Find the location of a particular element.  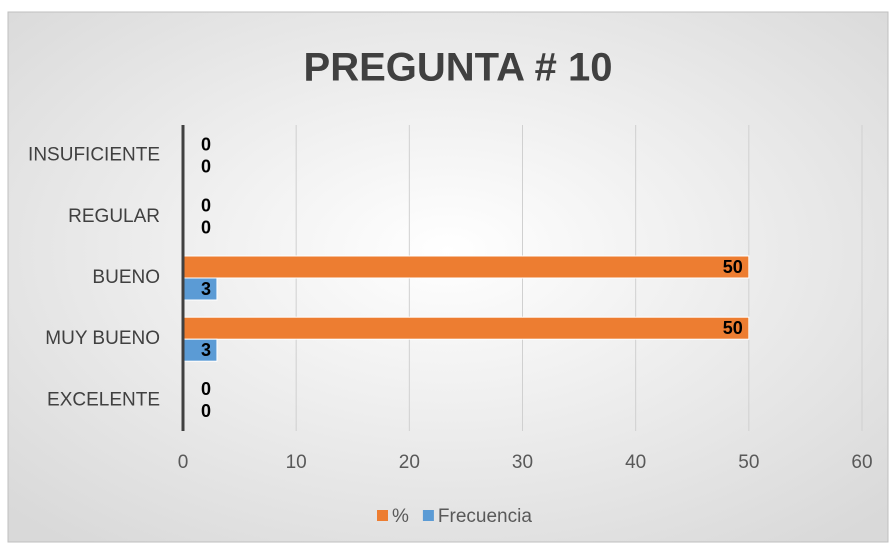

y-tick-label: REGULAR is located at coordinates (114, 216).